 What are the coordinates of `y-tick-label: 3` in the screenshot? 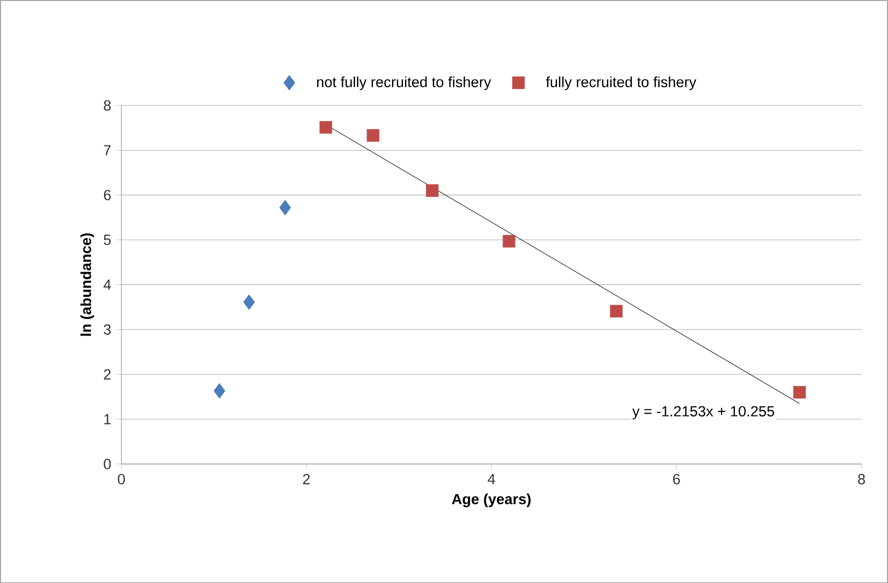 It's located at (107, 329).